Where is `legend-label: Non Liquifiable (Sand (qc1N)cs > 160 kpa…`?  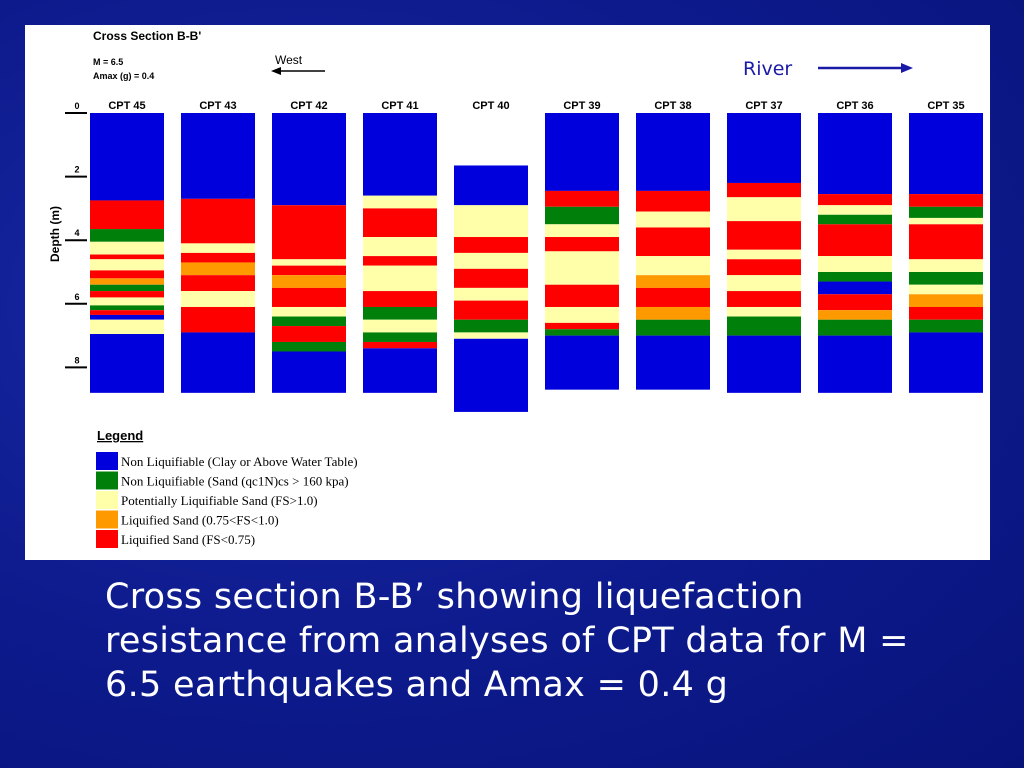 legend-label: Non Liquifiable (Sand (qc1N)cs > 160 kpa… is located at coordinates (235, 481).